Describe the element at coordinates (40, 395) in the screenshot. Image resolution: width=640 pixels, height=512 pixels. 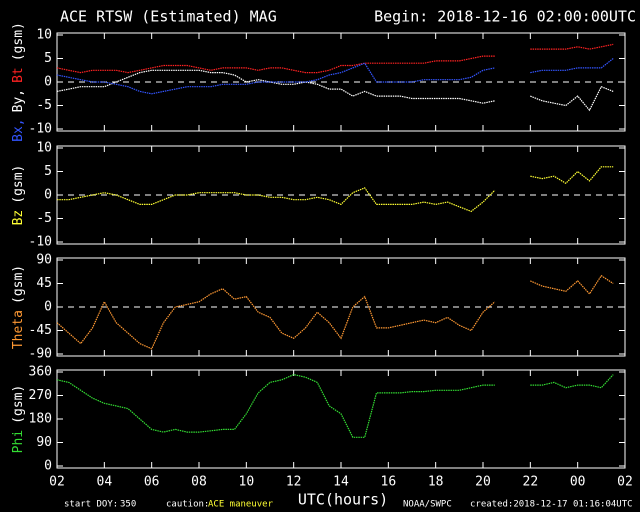
I see `y-tick-label: 270` at that location.